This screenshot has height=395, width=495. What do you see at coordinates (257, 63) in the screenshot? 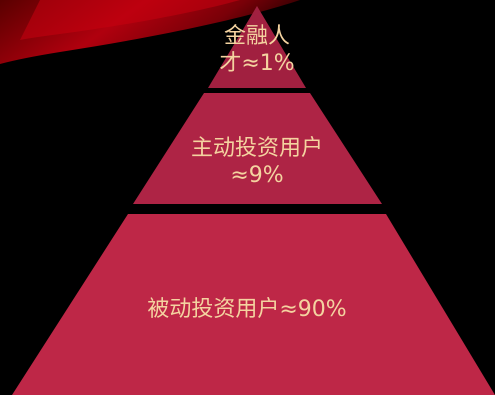
I see `tier-top-label-line2: 才≈1%` at bounding box center [257, 63].